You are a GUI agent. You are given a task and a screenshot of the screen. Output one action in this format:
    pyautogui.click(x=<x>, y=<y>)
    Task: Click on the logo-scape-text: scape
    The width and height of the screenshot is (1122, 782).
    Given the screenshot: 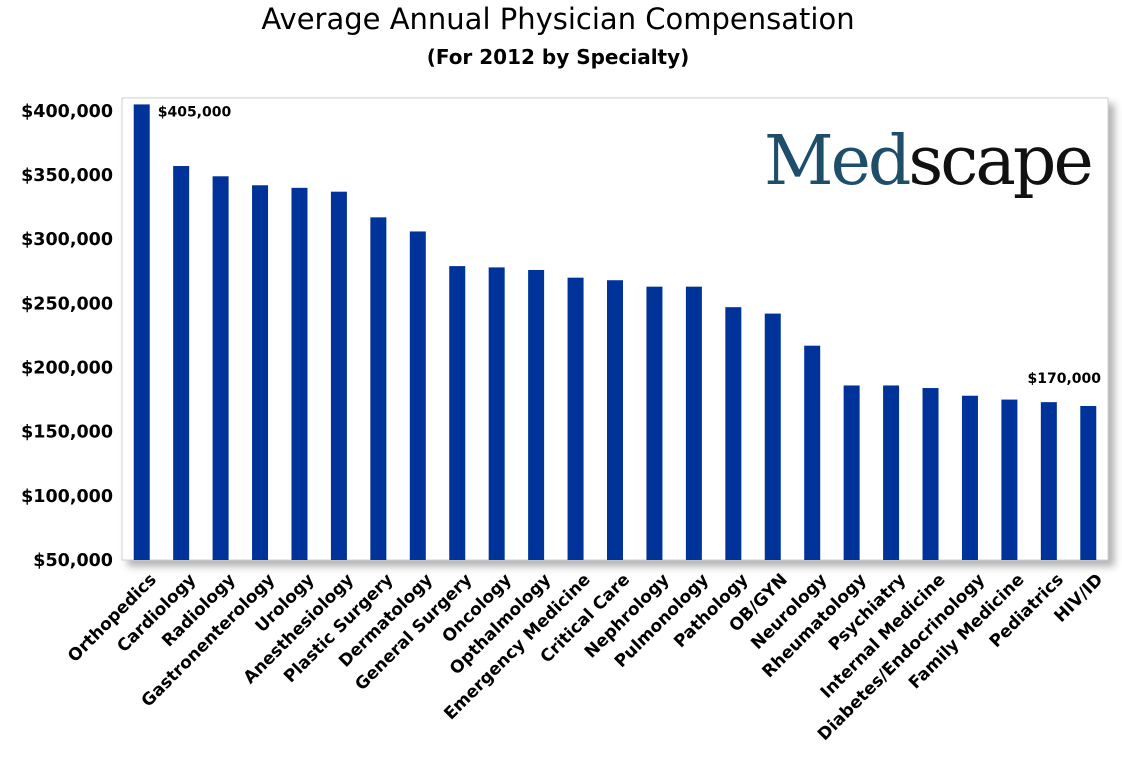 What is the action you would take?
    pyautogui.click(x=1000, y=161)
    